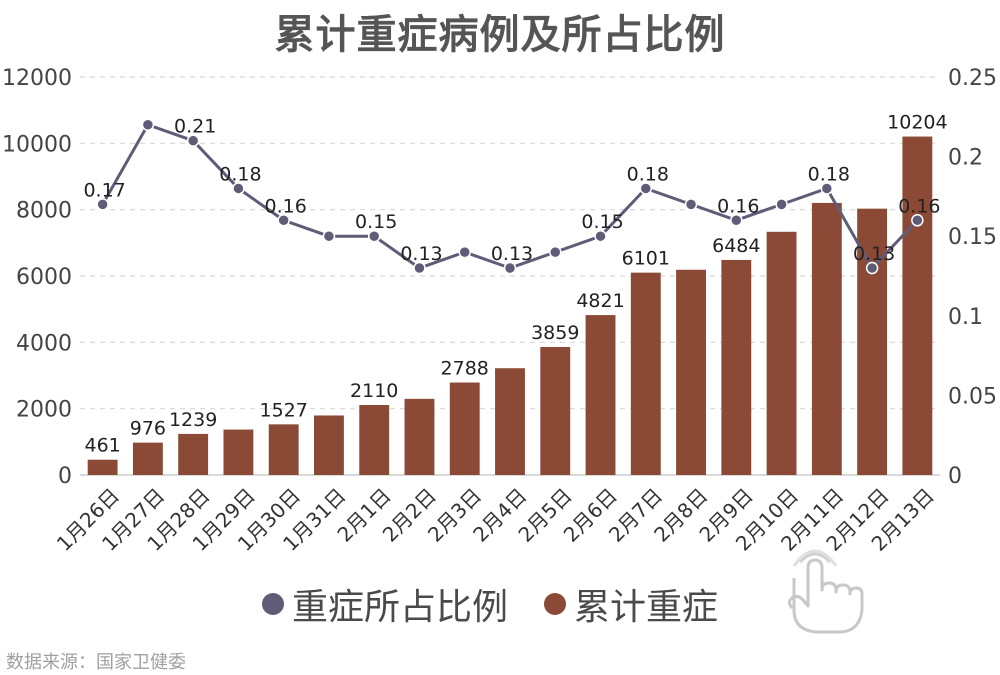 The image size is (1000, 675). I want to click on bar-data-label: 6101, so click(646, 259).